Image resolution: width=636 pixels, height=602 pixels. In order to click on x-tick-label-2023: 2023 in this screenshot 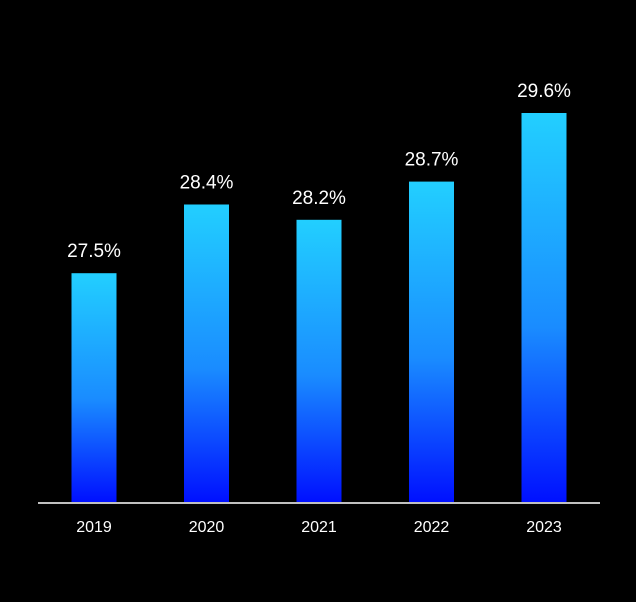, I will do `click(544, 527)`.